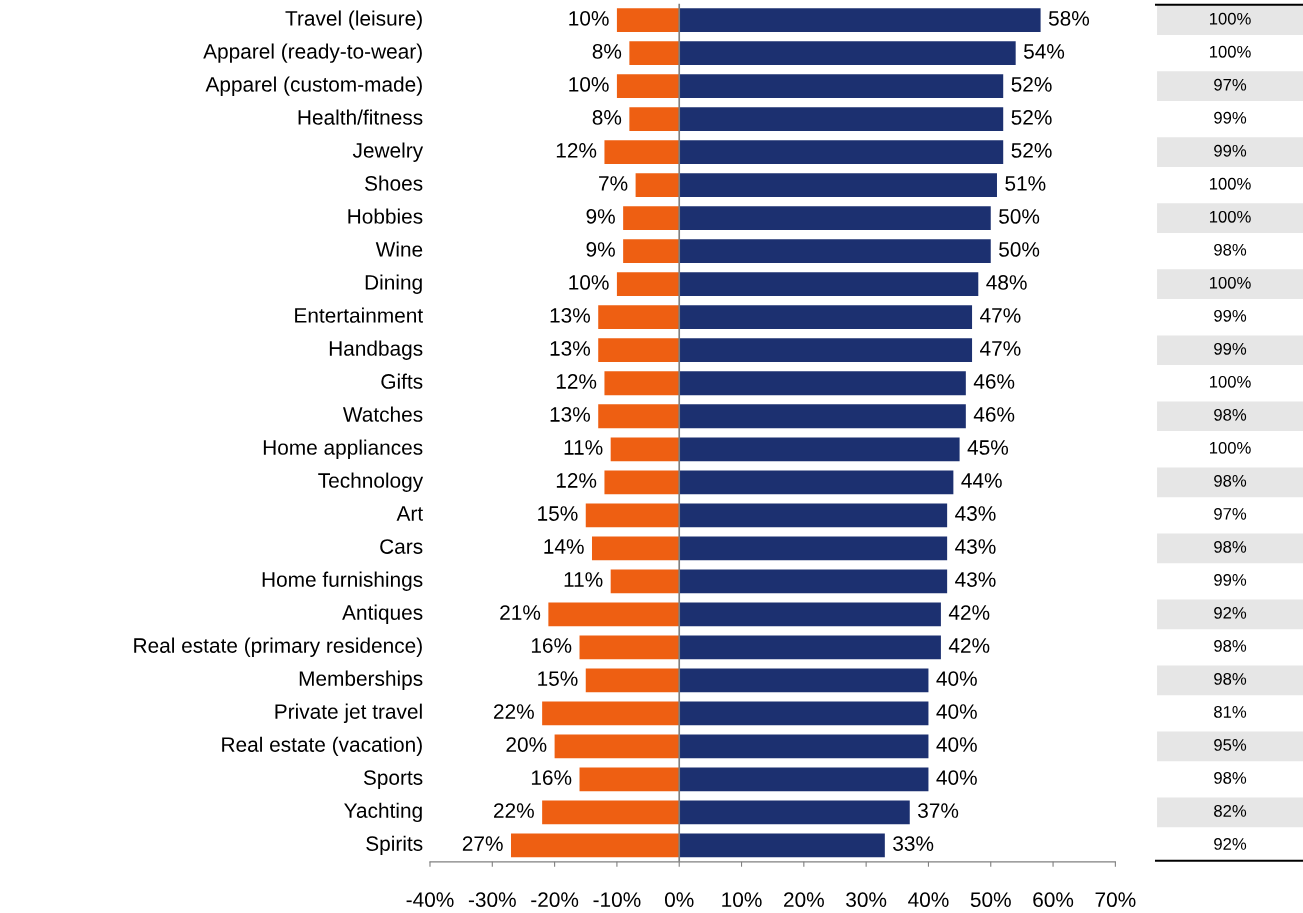 This screenshot has height=913, width=1303. I want to click on data-label: 37%, so click(938, 810).